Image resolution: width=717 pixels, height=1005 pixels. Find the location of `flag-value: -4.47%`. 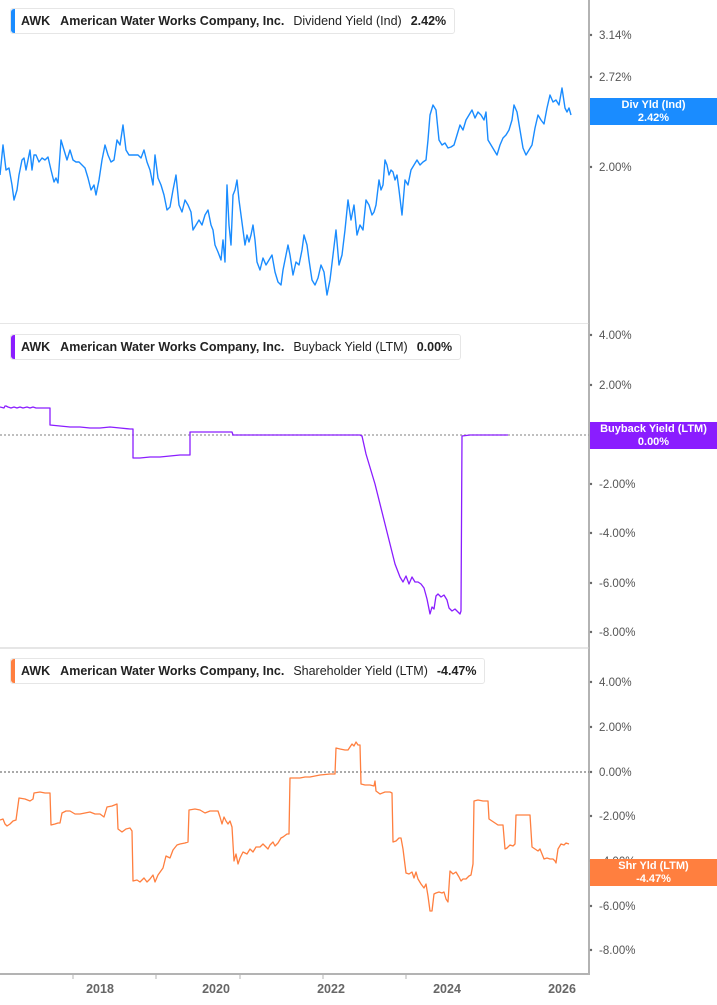

flag-value: -4.47% is located at coordinates (653, 878).